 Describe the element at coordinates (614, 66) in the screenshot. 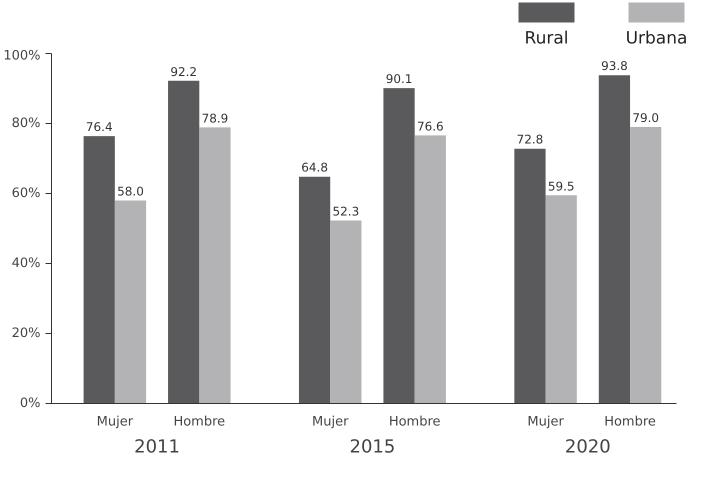

I see `data-label: 93.8` at that location.